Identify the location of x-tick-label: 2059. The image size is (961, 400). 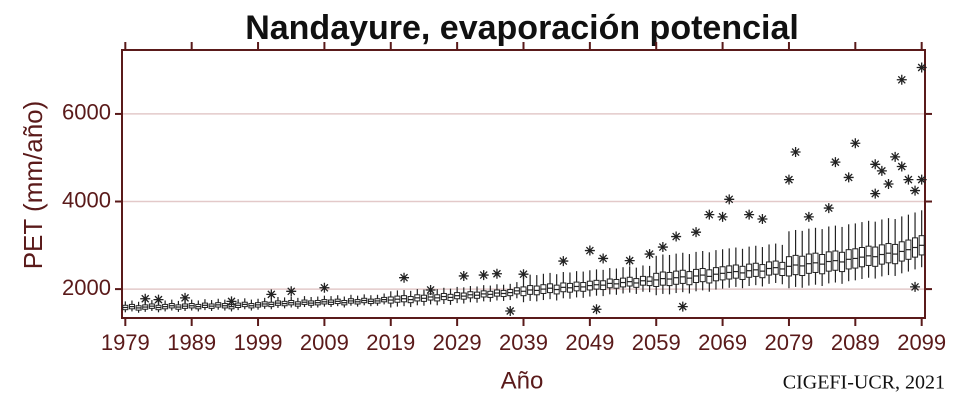
(656, 342).